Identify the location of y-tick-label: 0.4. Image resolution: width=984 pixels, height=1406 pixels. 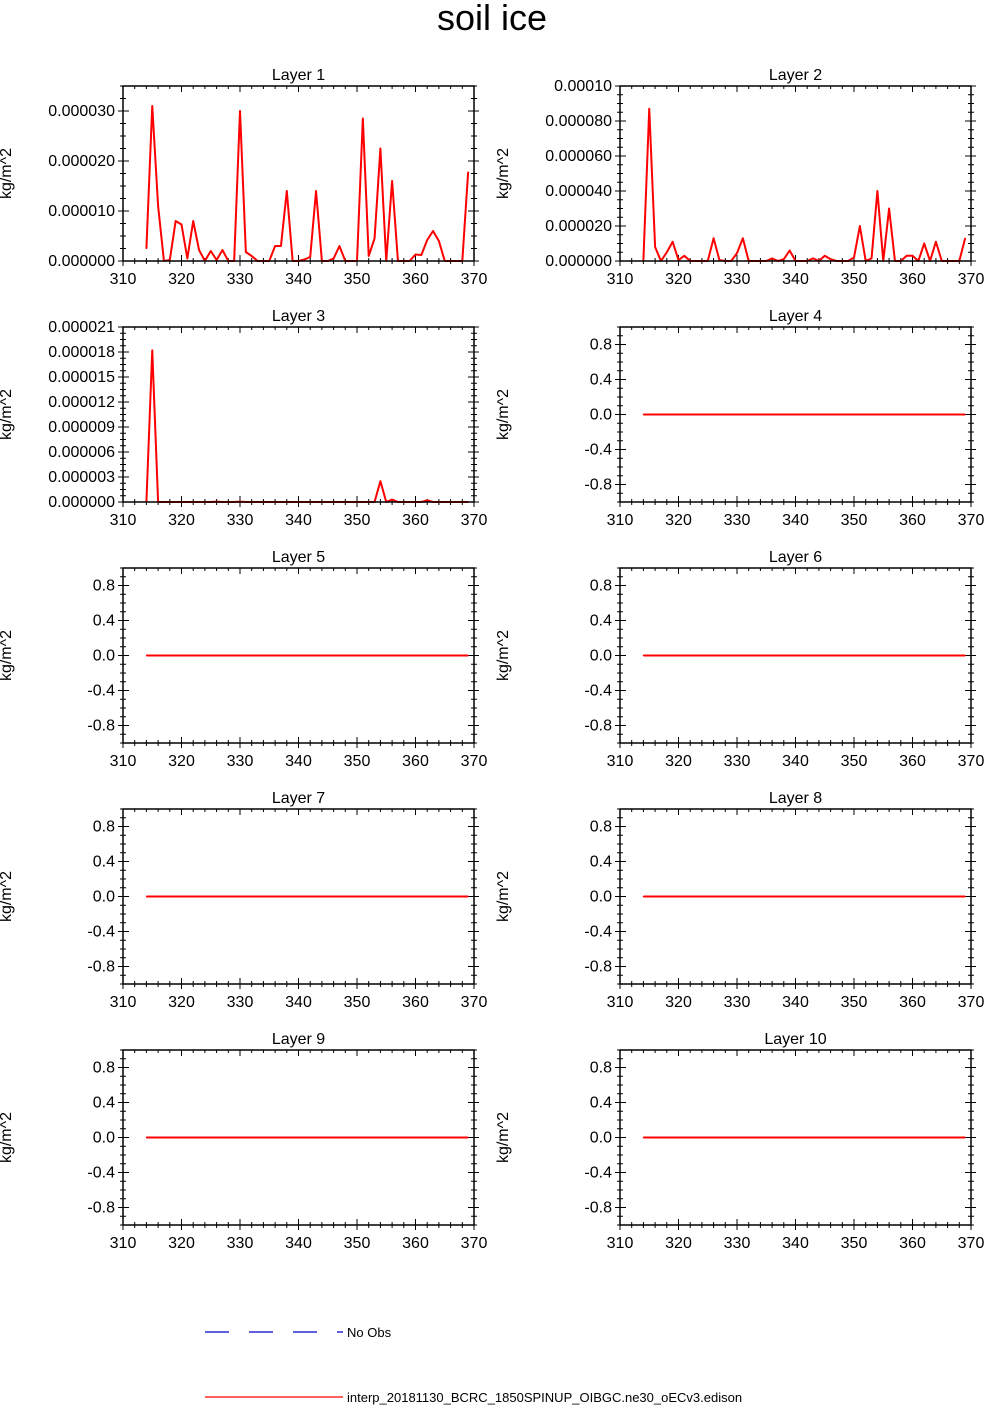
(601, 1103).